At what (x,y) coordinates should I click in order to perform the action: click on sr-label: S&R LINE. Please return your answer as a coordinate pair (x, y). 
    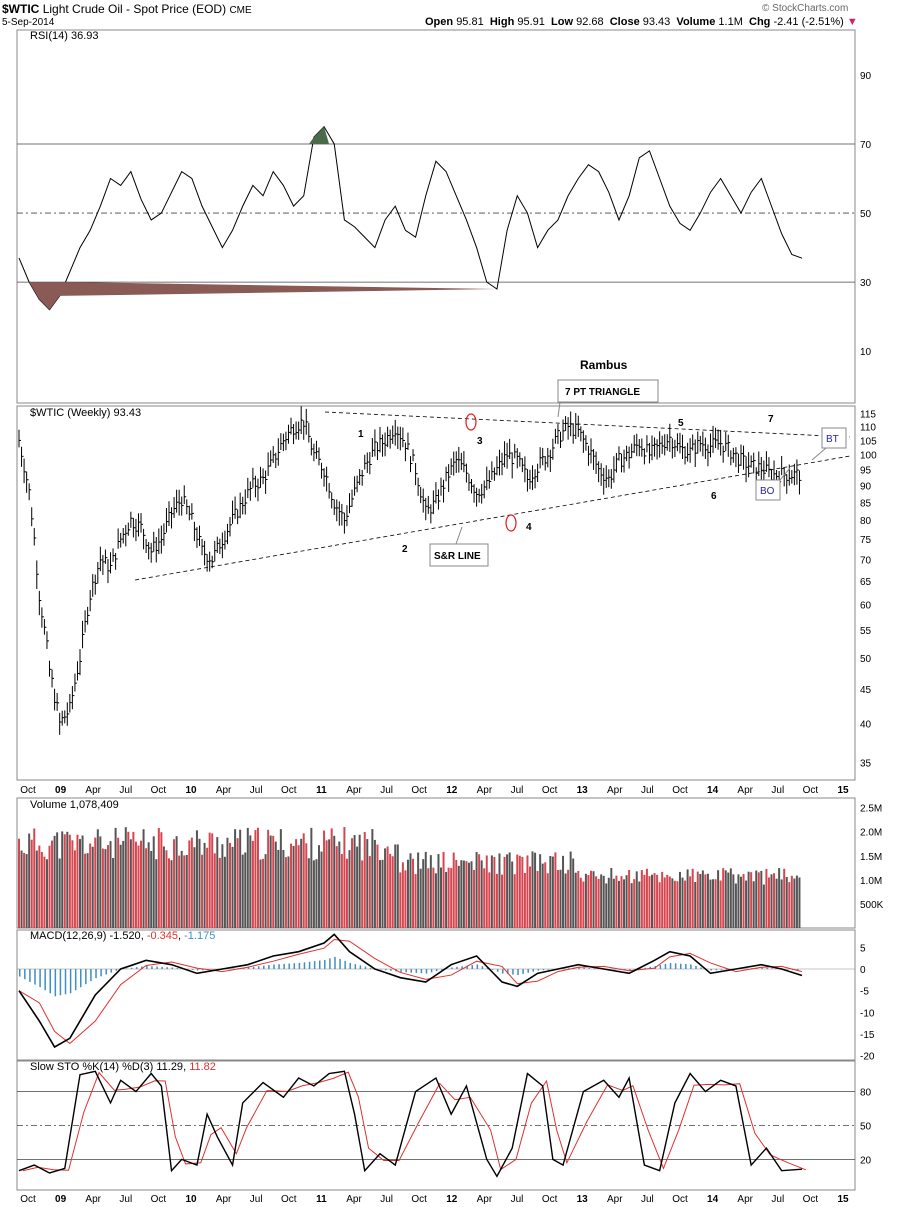
    Looking at the image, I should click on (457, 556).